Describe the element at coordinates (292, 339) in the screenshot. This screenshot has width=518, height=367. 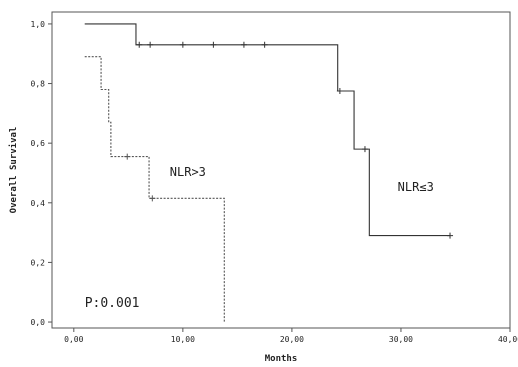
I see `x-tick-label: 20,00` at that location.